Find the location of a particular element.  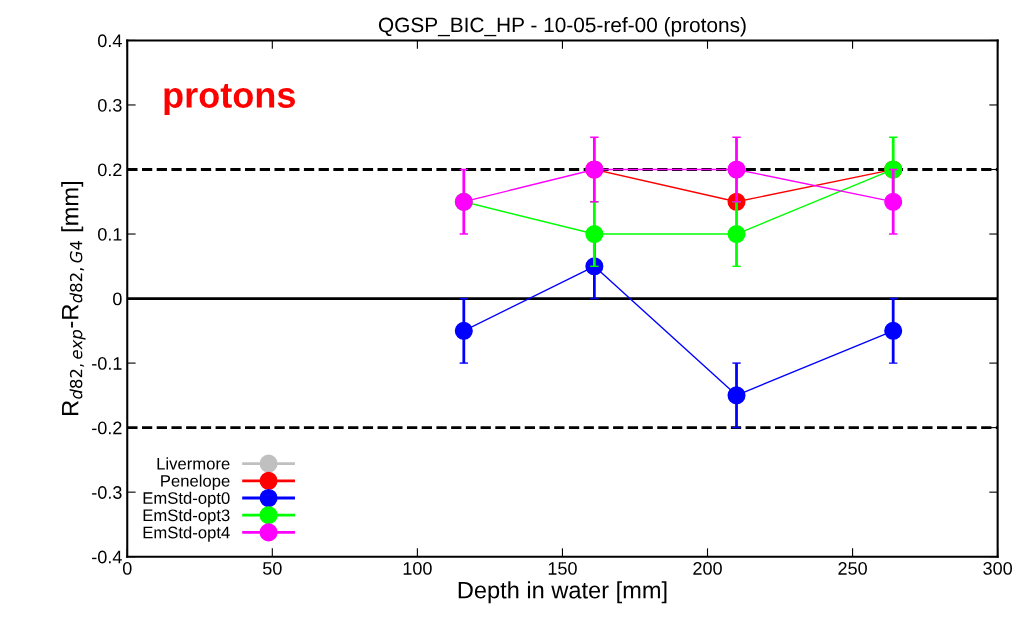

chart-title: QGSP_BIC_HP - 10-05-ref-00 (protons) is located at coordinates (562, 27).